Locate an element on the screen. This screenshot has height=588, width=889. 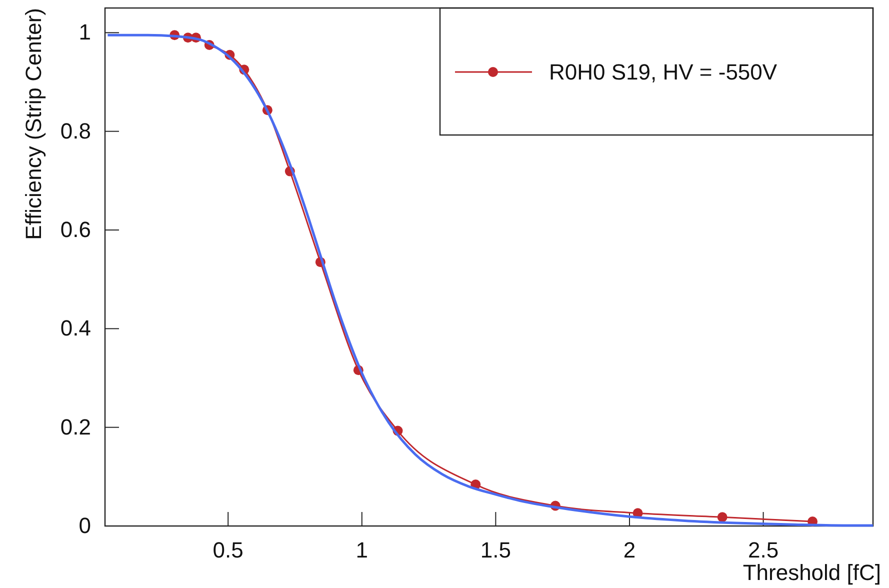
y-axis-title: Efficiency (Strip Center) is located at coordinates (33, 124).